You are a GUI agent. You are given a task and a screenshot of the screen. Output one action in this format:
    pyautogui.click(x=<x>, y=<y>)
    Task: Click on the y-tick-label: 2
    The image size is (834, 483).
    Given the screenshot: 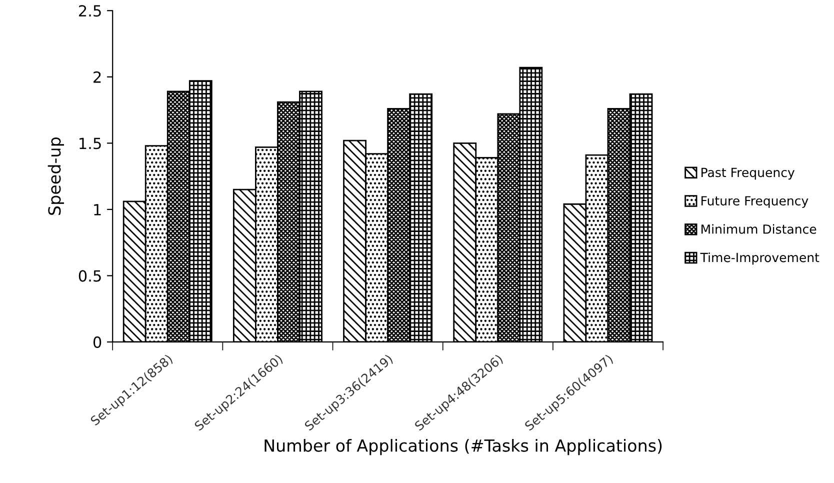 What is the action you would take?
    pyautogui.click(x=97, y=77)
    